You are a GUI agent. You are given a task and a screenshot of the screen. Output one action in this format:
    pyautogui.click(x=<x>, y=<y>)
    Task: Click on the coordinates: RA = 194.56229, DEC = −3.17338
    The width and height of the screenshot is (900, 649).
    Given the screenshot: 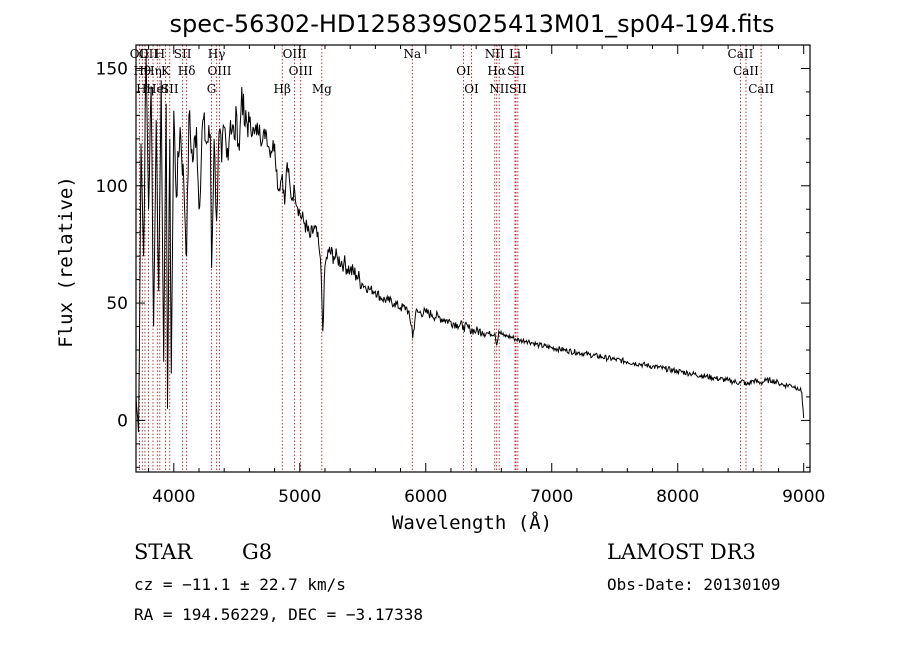 What is the action you would take?
    pyautogui.click(x=278, y=614)
    